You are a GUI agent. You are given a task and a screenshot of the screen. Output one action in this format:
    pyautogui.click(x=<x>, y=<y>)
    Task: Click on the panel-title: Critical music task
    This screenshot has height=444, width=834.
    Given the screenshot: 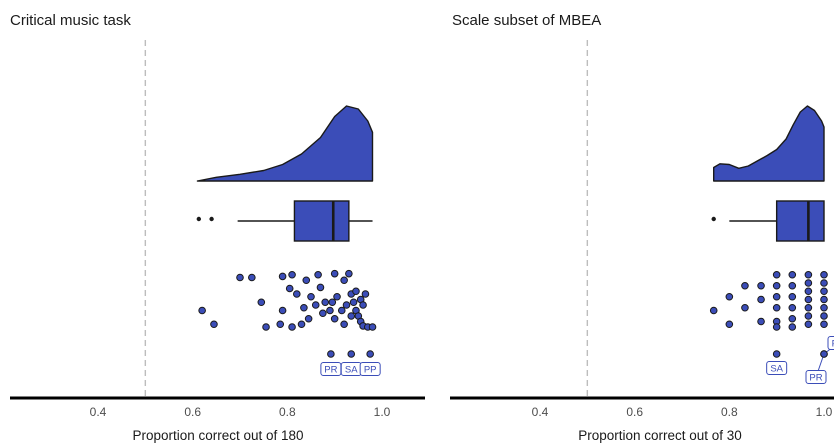 What is the action you would take?
    pyautogui.click(x=70, y=20)
    